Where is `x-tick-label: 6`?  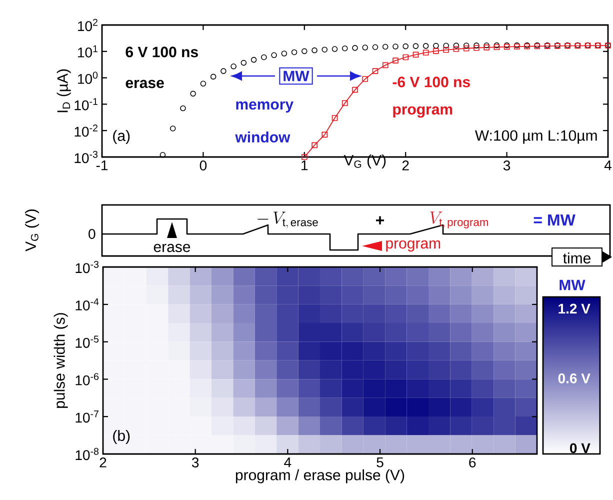 x-tick-label: 6 is located at coordinates (472, 463).